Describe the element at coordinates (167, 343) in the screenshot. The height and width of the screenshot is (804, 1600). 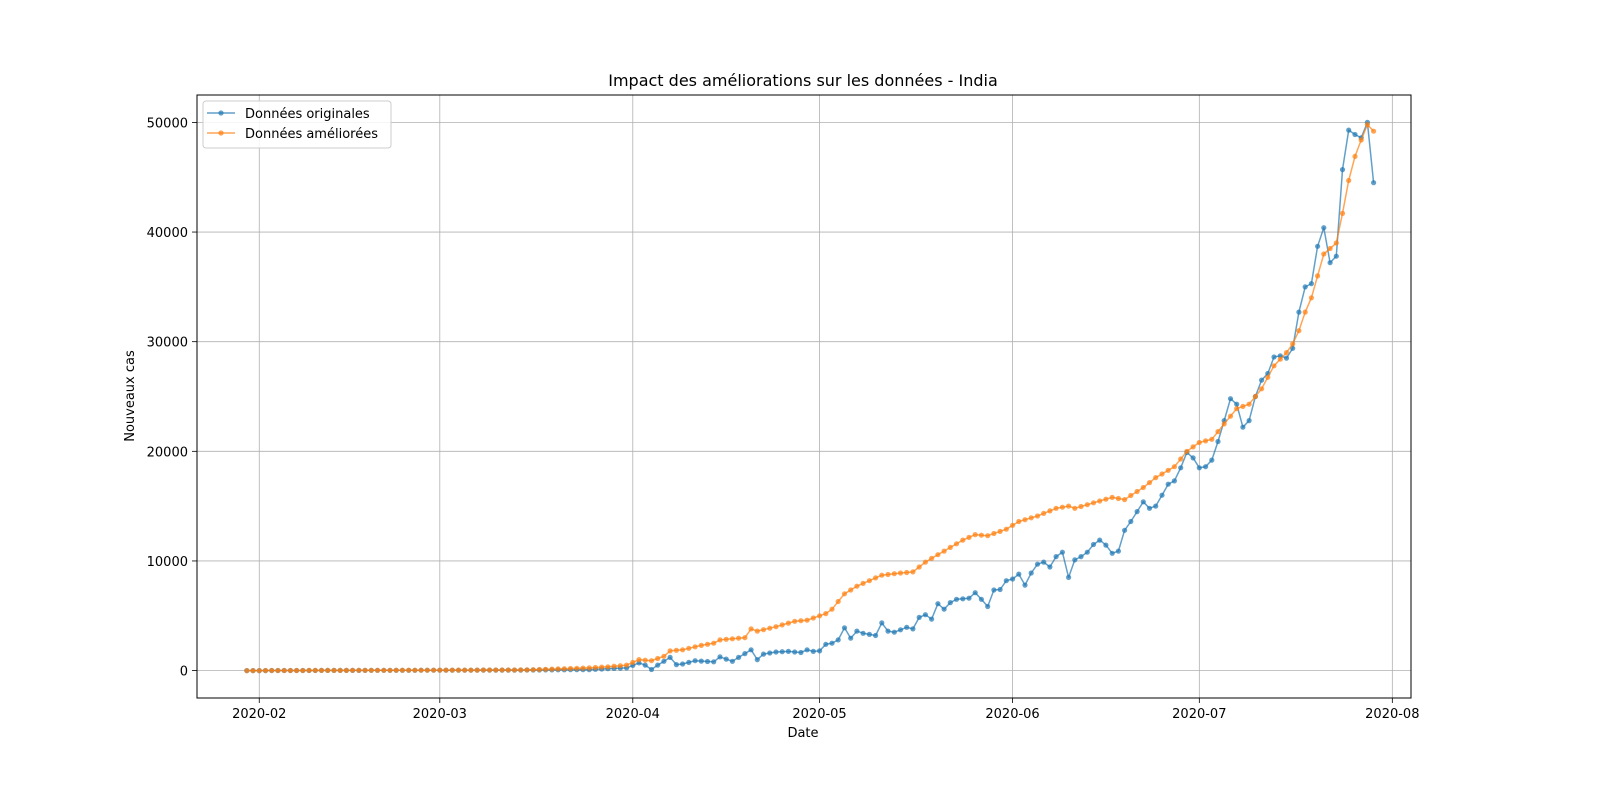
I see `y-tick-label: 30000` at that location.